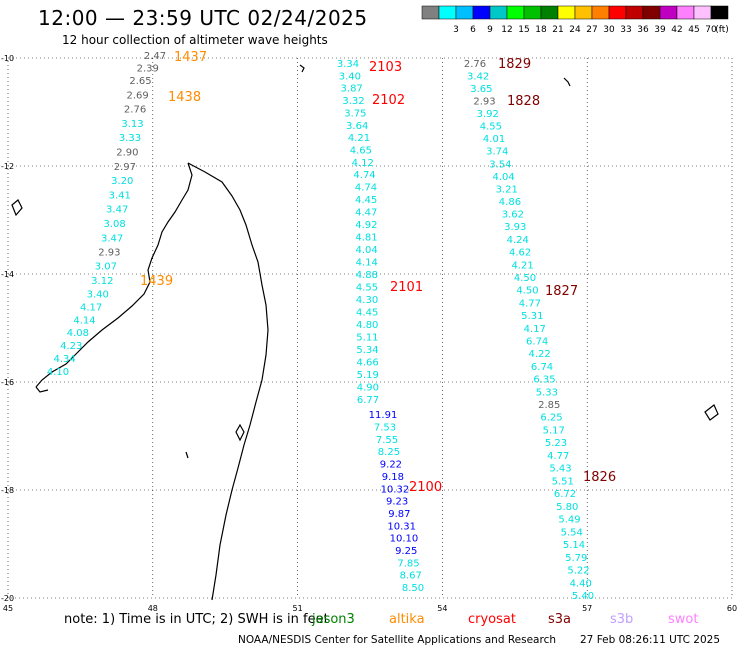 The height and width of the screenshot is (650, 740). Describe the element at coordinates (411, 576) in the screenshot. I see `wave-height-value: 8.67` at that location.